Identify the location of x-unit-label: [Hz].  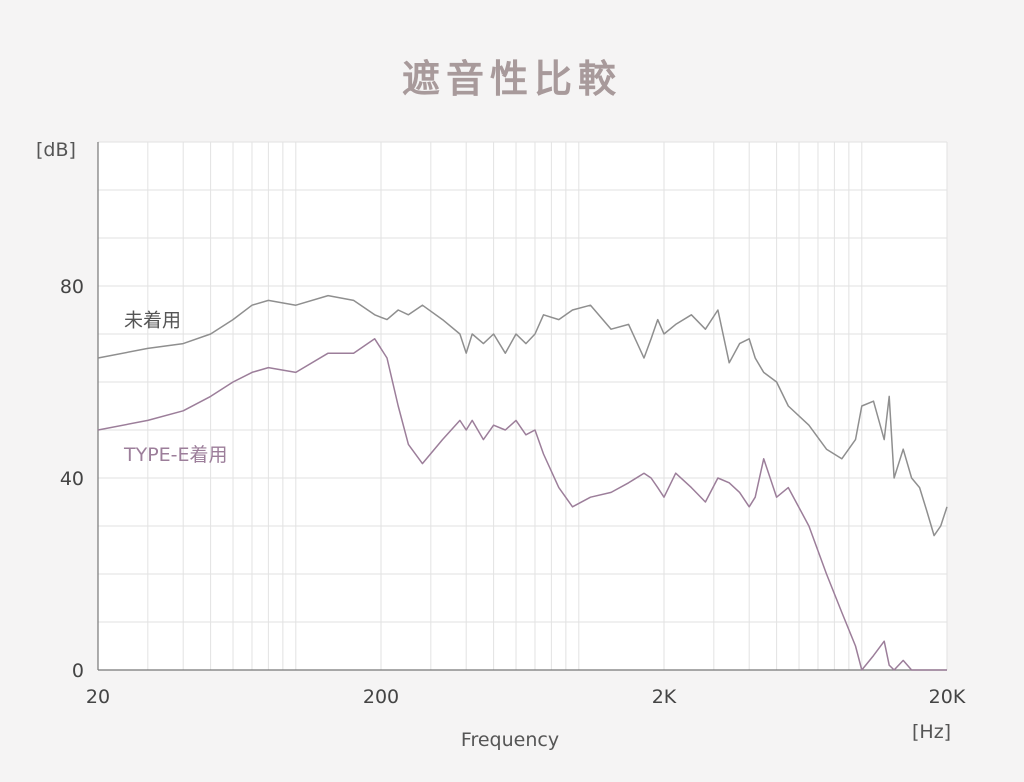
(931, 732).